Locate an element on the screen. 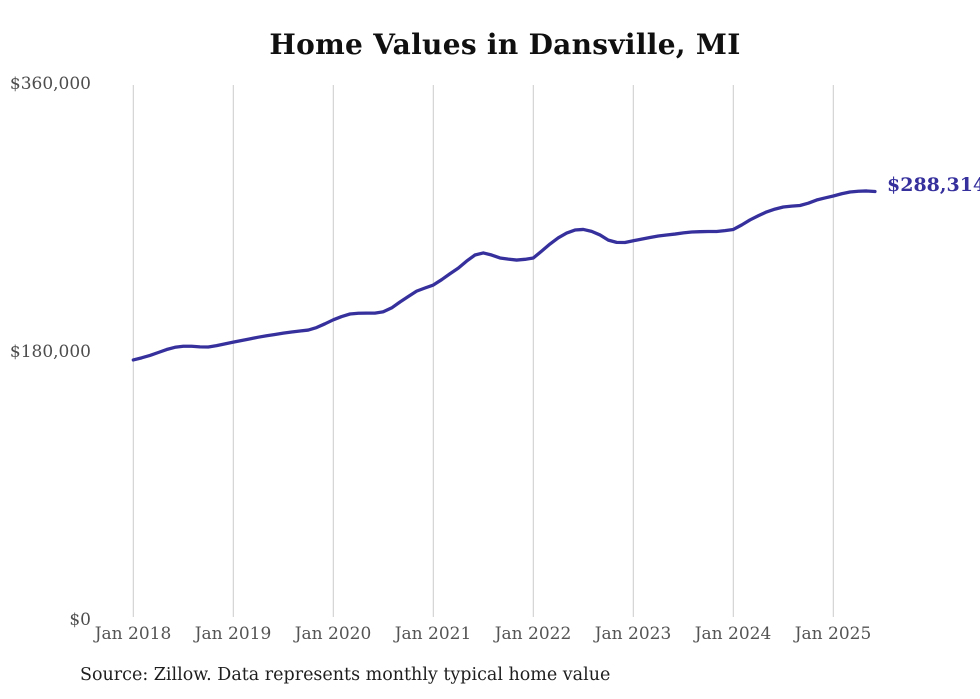 The image size is (980, 699). x-axis-label-jan-2024: Jan 2024 is located at coordinates (733, 634).